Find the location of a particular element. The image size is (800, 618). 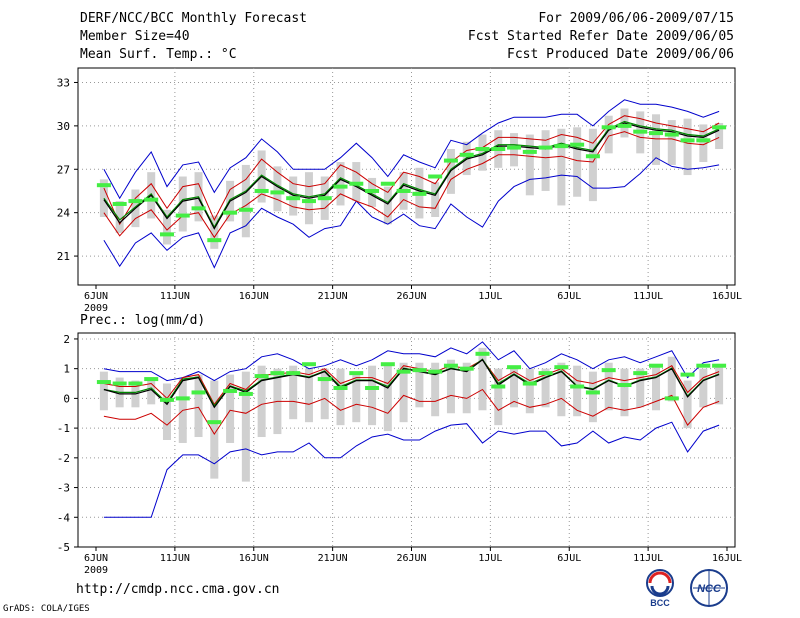

website-url: http://cmdp.ncc.cma.gov.cn is located at coordinates (178, 589).